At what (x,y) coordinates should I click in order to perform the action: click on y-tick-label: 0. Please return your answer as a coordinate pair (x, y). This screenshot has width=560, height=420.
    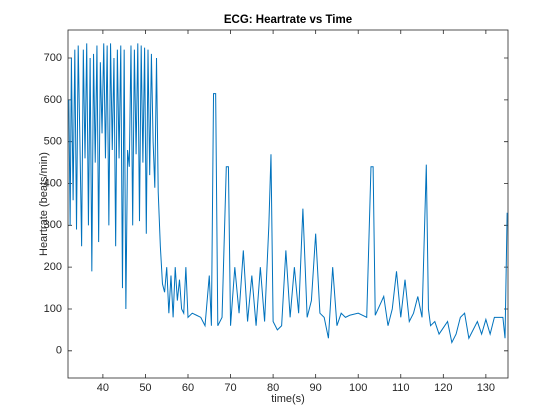
    Looking at the image, I should click on (59, 351).